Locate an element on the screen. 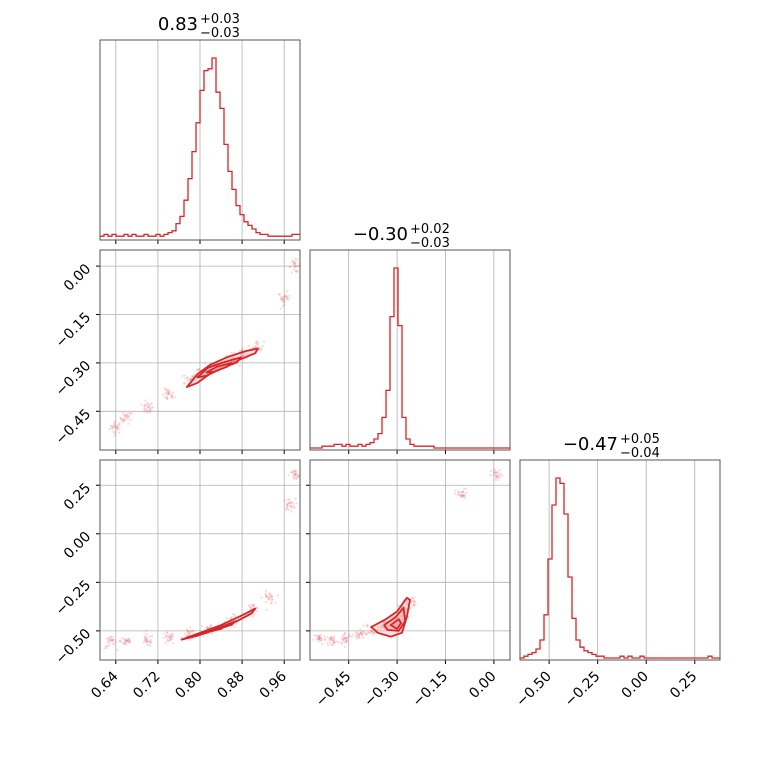 The image size is (760, 760). pair-1-2-frame is located at coordinates (410, 560).